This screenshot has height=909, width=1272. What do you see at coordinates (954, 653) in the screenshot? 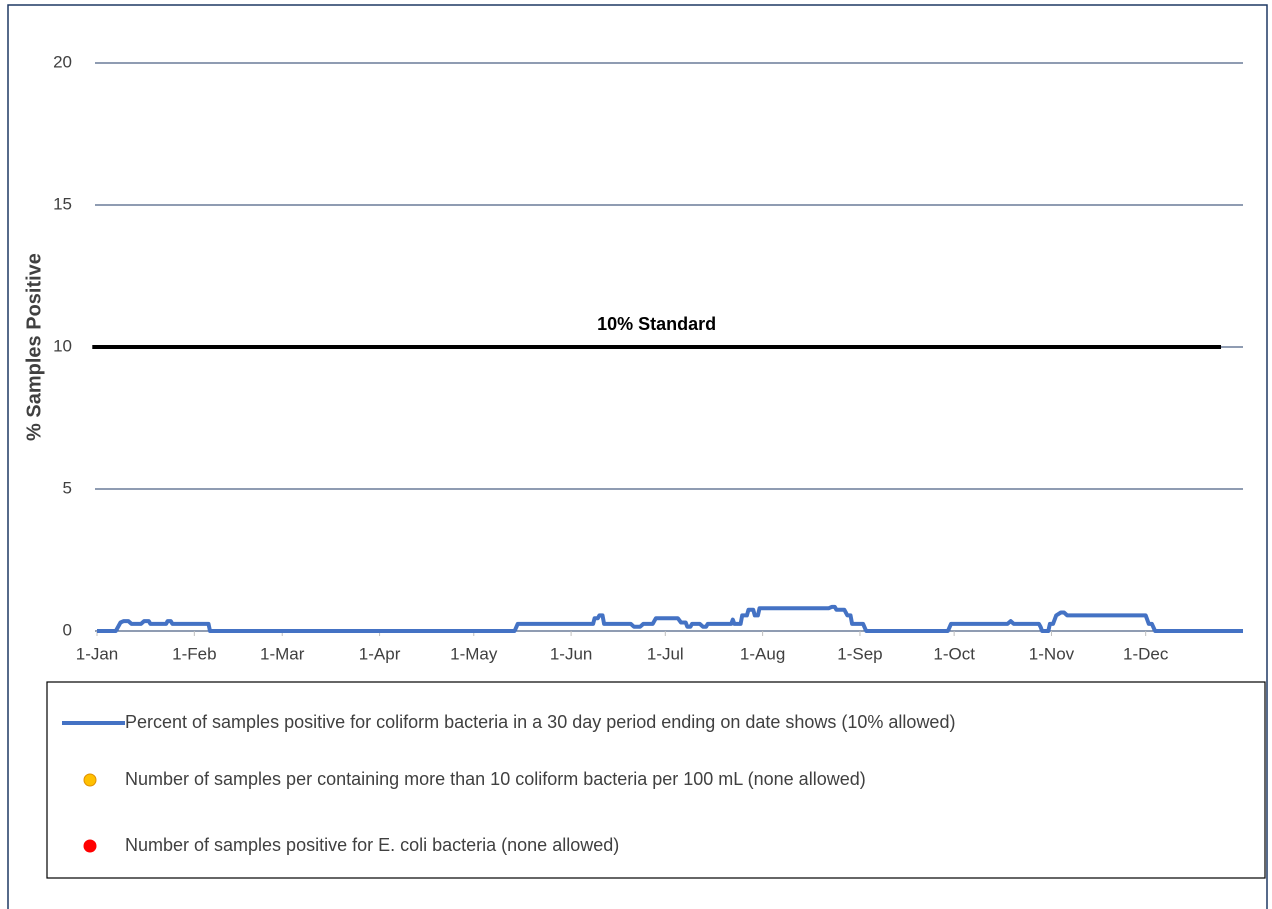
I see `x-tick-label: 1-Oct` at bounding box center [954, 653].